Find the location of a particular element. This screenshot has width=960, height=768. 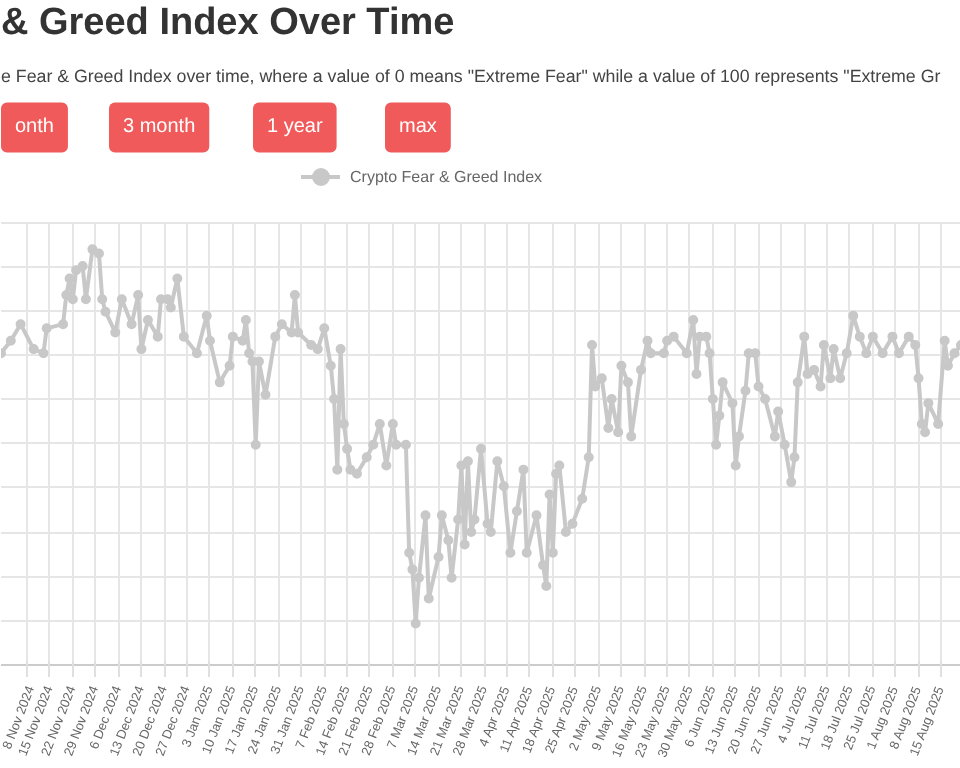

chart-subtitle: e Fear & Greed Index over time, where a value of 0 means "Extreme Fear" while a value of 100 represents "Extreme Gr is located at coordinates (471, 76).